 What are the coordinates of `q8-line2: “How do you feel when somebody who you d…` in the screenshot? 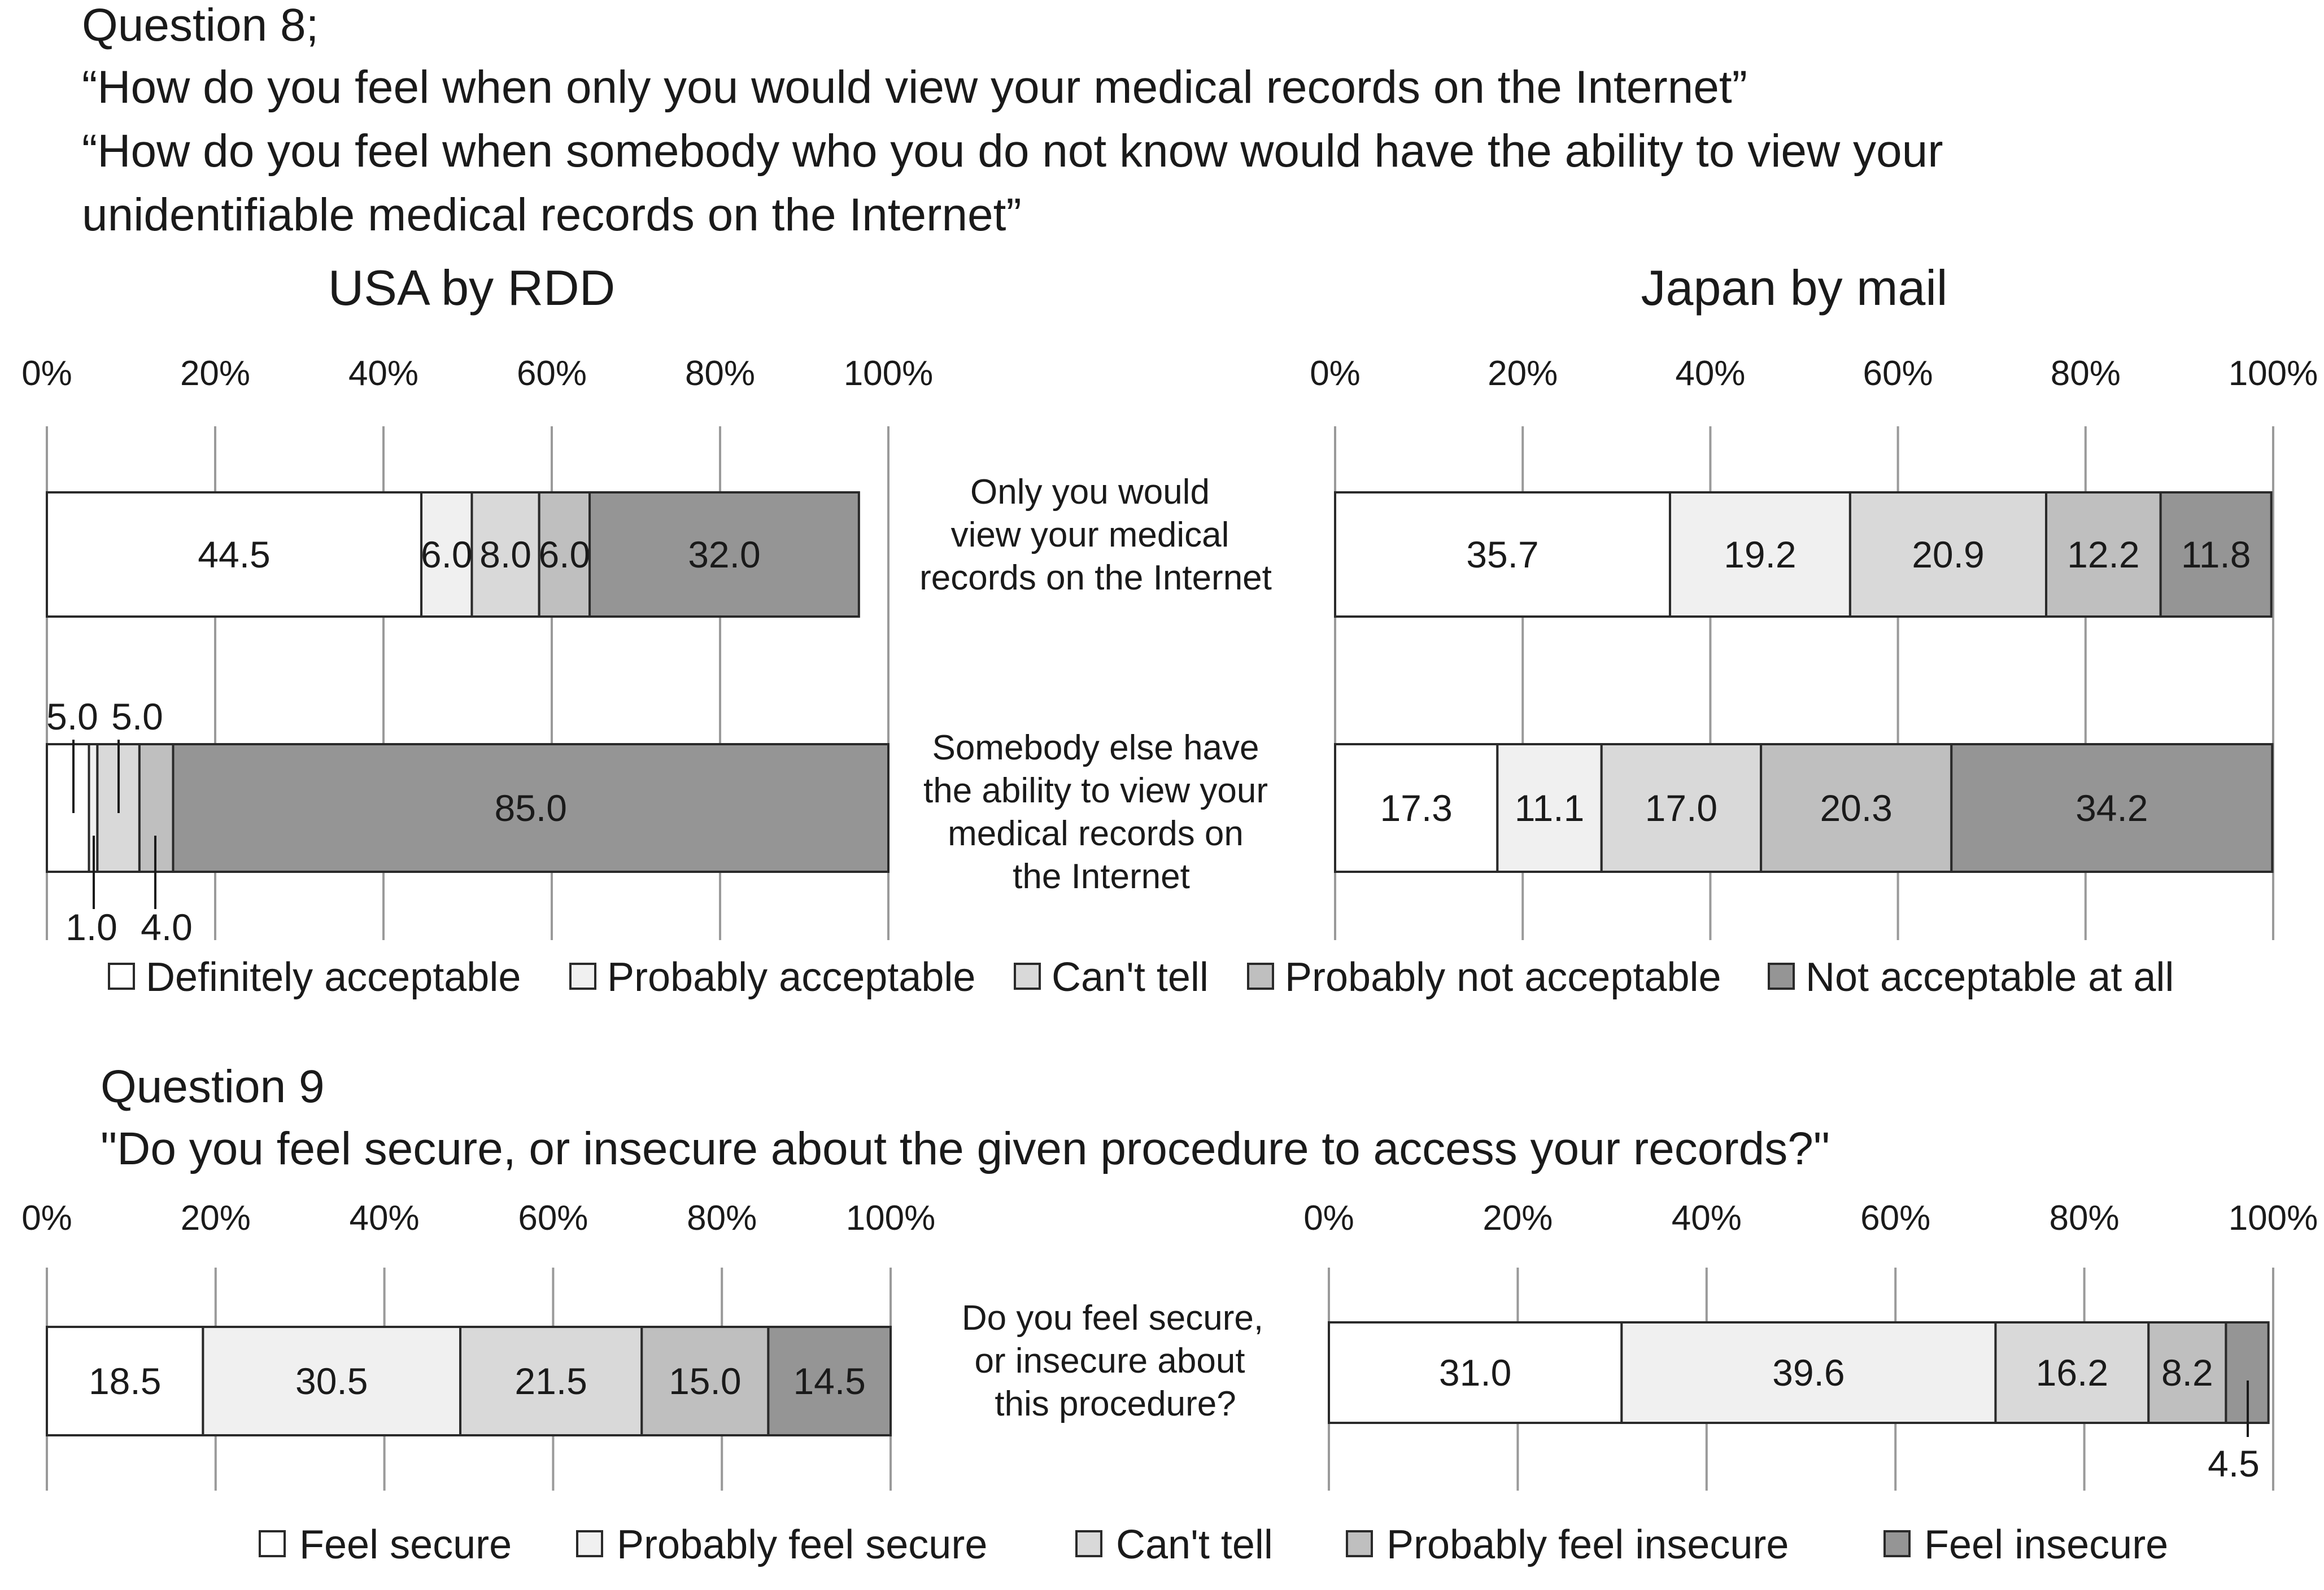 It's located at (1013, 151).